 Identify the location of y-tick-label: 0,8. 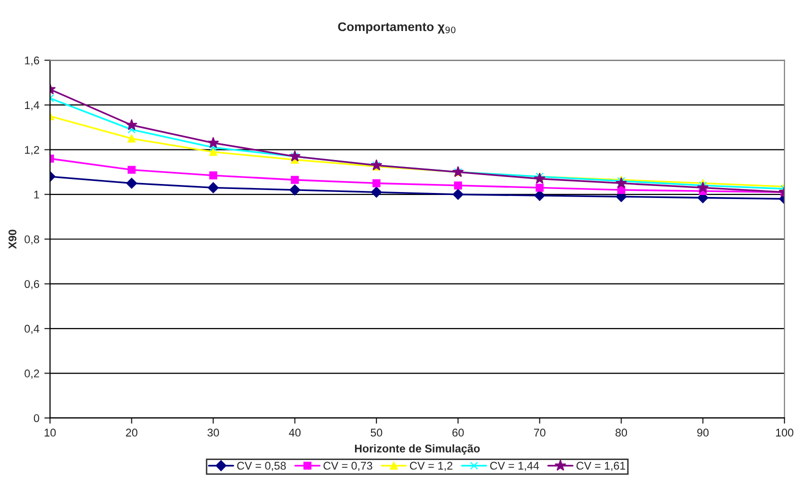
(32, 240).